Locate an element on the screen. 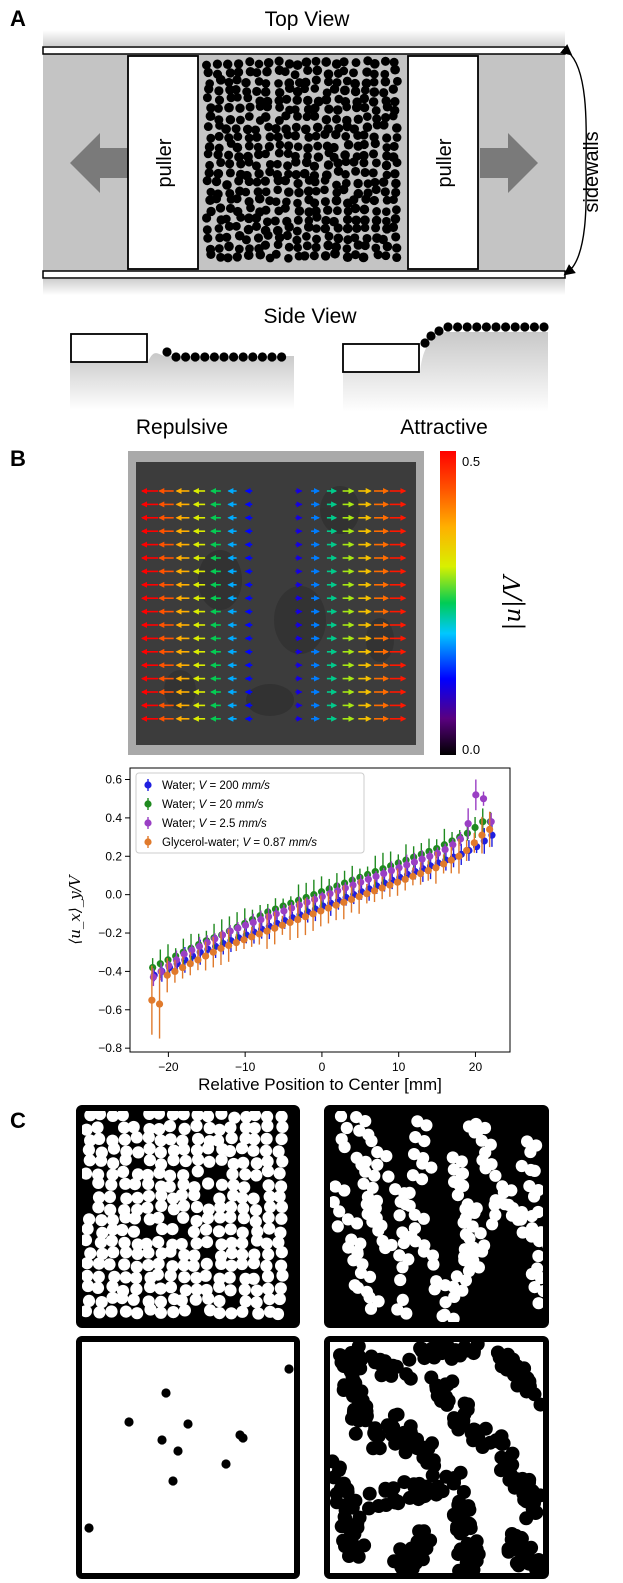 This screenshot has width=623, height=1583. top-view-title: Top View is located at coordinates (308, 19).